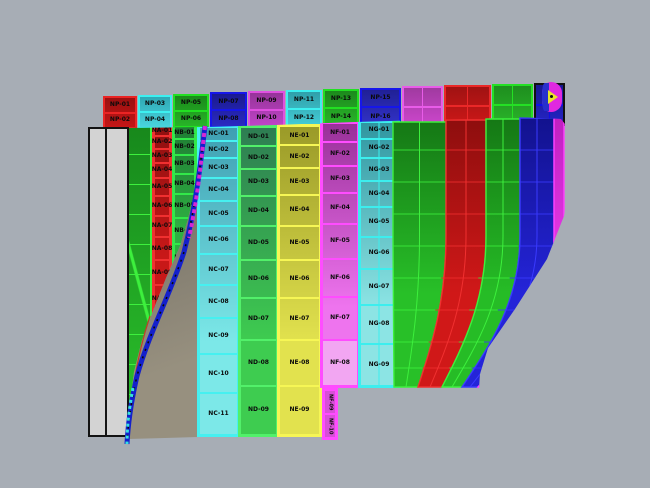 This screenshot has height=488, width=650. I want to click on panel: NC-09, so click(218, 336).